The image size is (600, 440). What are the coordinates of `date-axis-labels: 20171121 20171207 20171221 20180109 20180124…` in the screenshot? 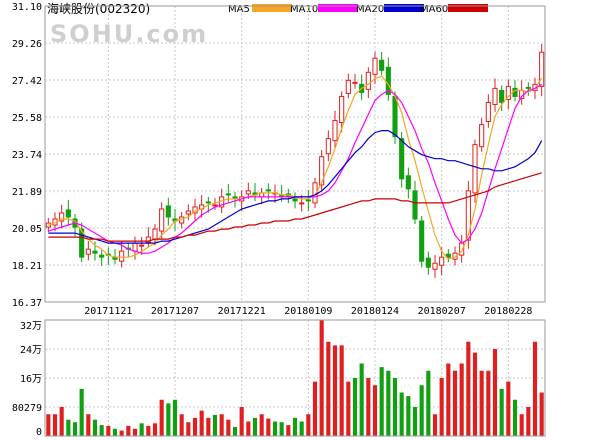 It's located at (308, 311).